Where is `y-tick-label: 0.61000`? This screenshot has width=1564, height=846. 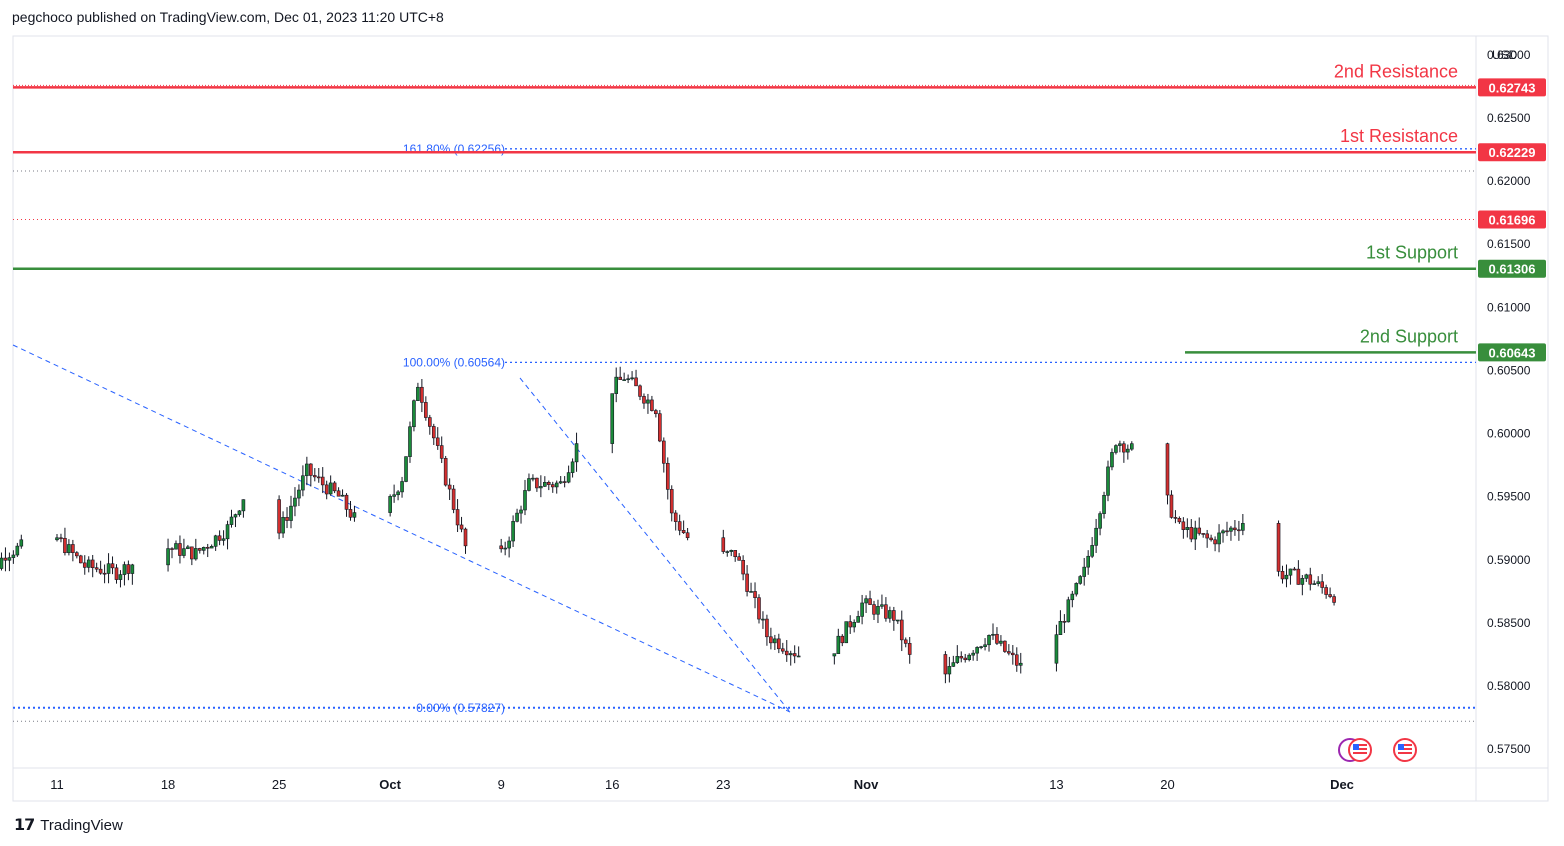
y-tick-label: 0.61000 is located at coordinates (1509, 307).